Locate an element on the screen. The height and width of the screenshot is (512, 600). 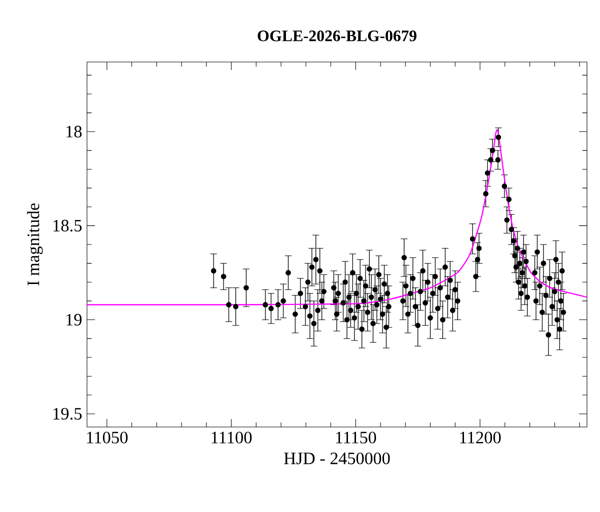
x-tick-label: 11200 is located at coordinates (480, 438).